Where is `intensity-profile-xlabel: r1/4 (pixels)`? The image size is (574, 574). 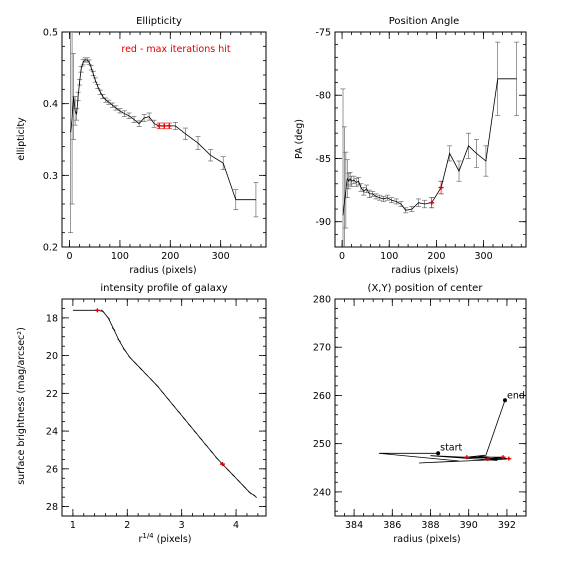 intensity-profile-xlabel: r1/4 (pixels) is located at coordinates (164, 538).